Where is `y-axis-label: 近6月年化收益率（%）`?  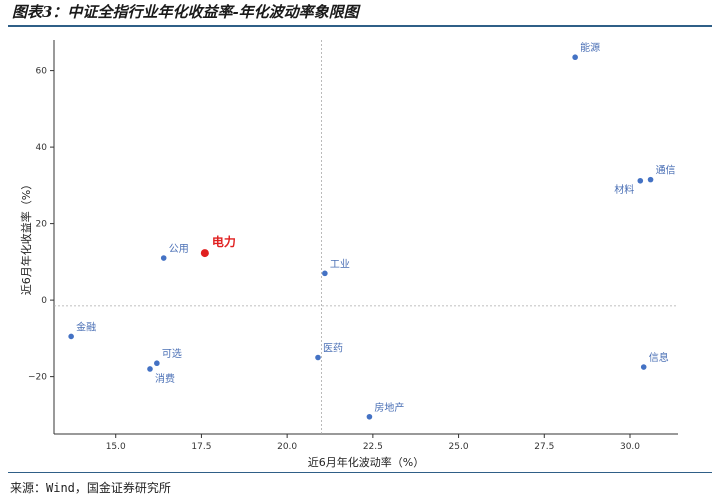
y-axis-label: 近6月年化收益率（%） is located at coordinates (26, 237).